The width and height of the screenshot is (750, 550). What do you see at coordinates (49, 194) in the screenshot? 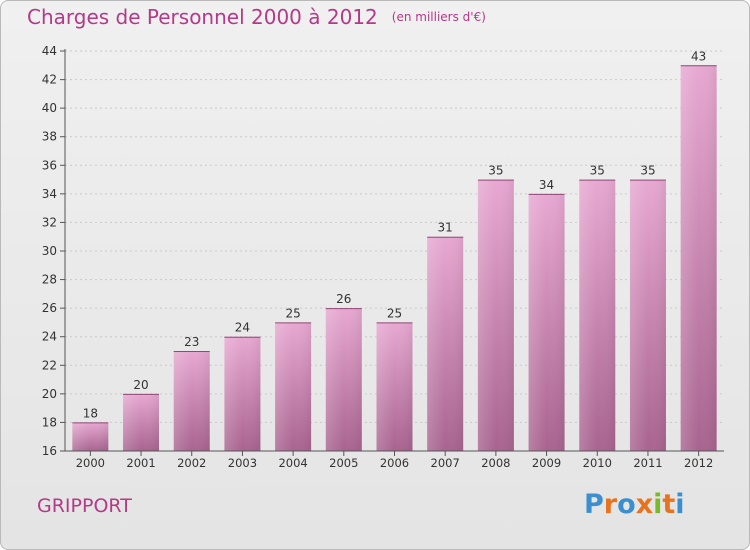
I see `y-tick-label: 34` at bounding box center [49, 194].